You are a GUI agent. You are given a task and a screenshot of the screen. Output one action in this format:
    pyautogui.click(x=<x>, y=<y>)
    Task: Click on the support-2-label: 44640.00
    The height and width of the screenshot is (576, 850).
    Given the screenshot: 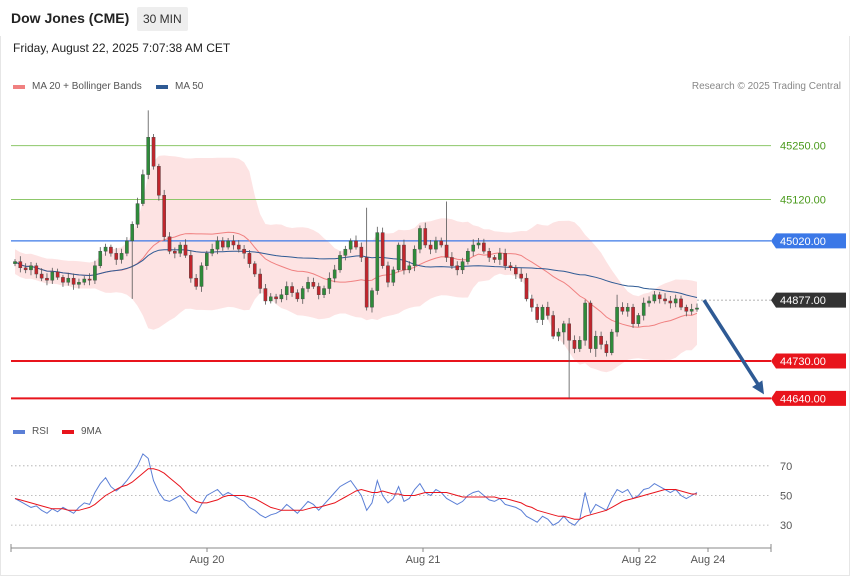 What is the action you would take?
    pyautogui.click(x=803, y=399)
    